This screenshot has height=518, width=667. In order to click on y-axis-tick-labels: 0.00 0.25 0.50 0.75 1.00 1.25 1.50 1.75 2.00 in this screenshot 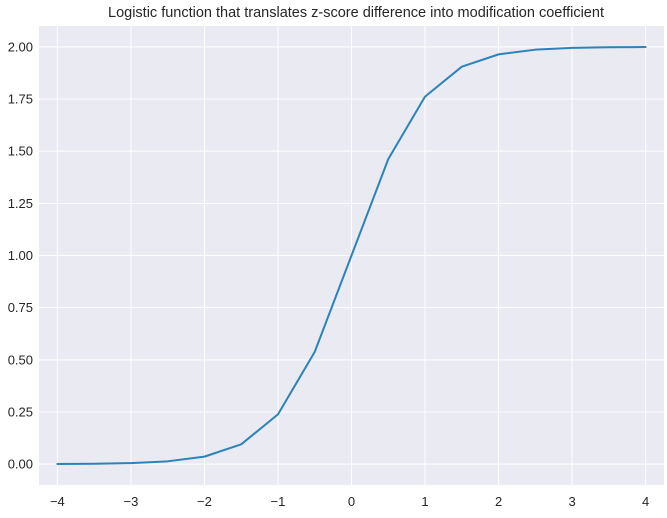, I will do `click(20, 255)`.